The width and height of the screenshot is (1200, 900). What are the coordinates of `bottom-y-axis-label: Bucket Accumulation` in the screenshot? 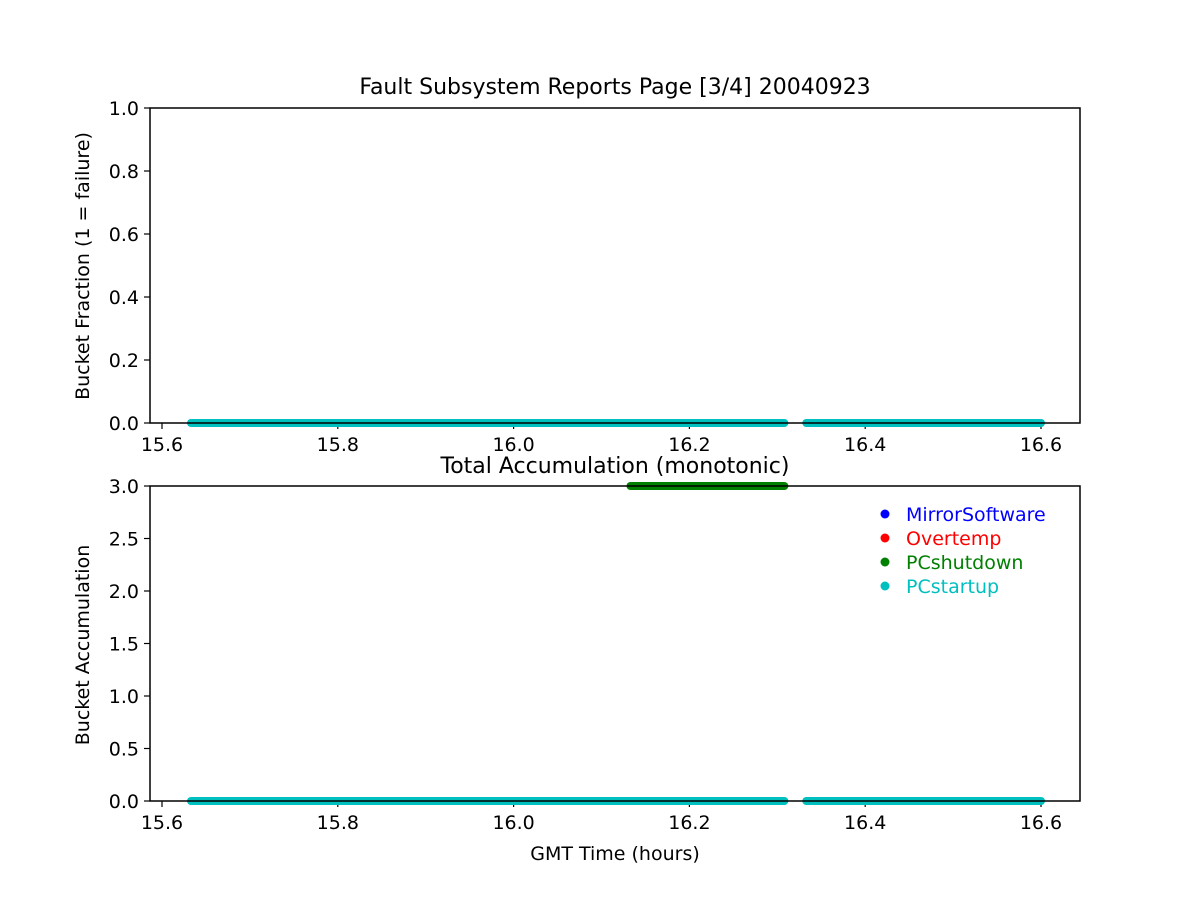 It's located at (83, 645).